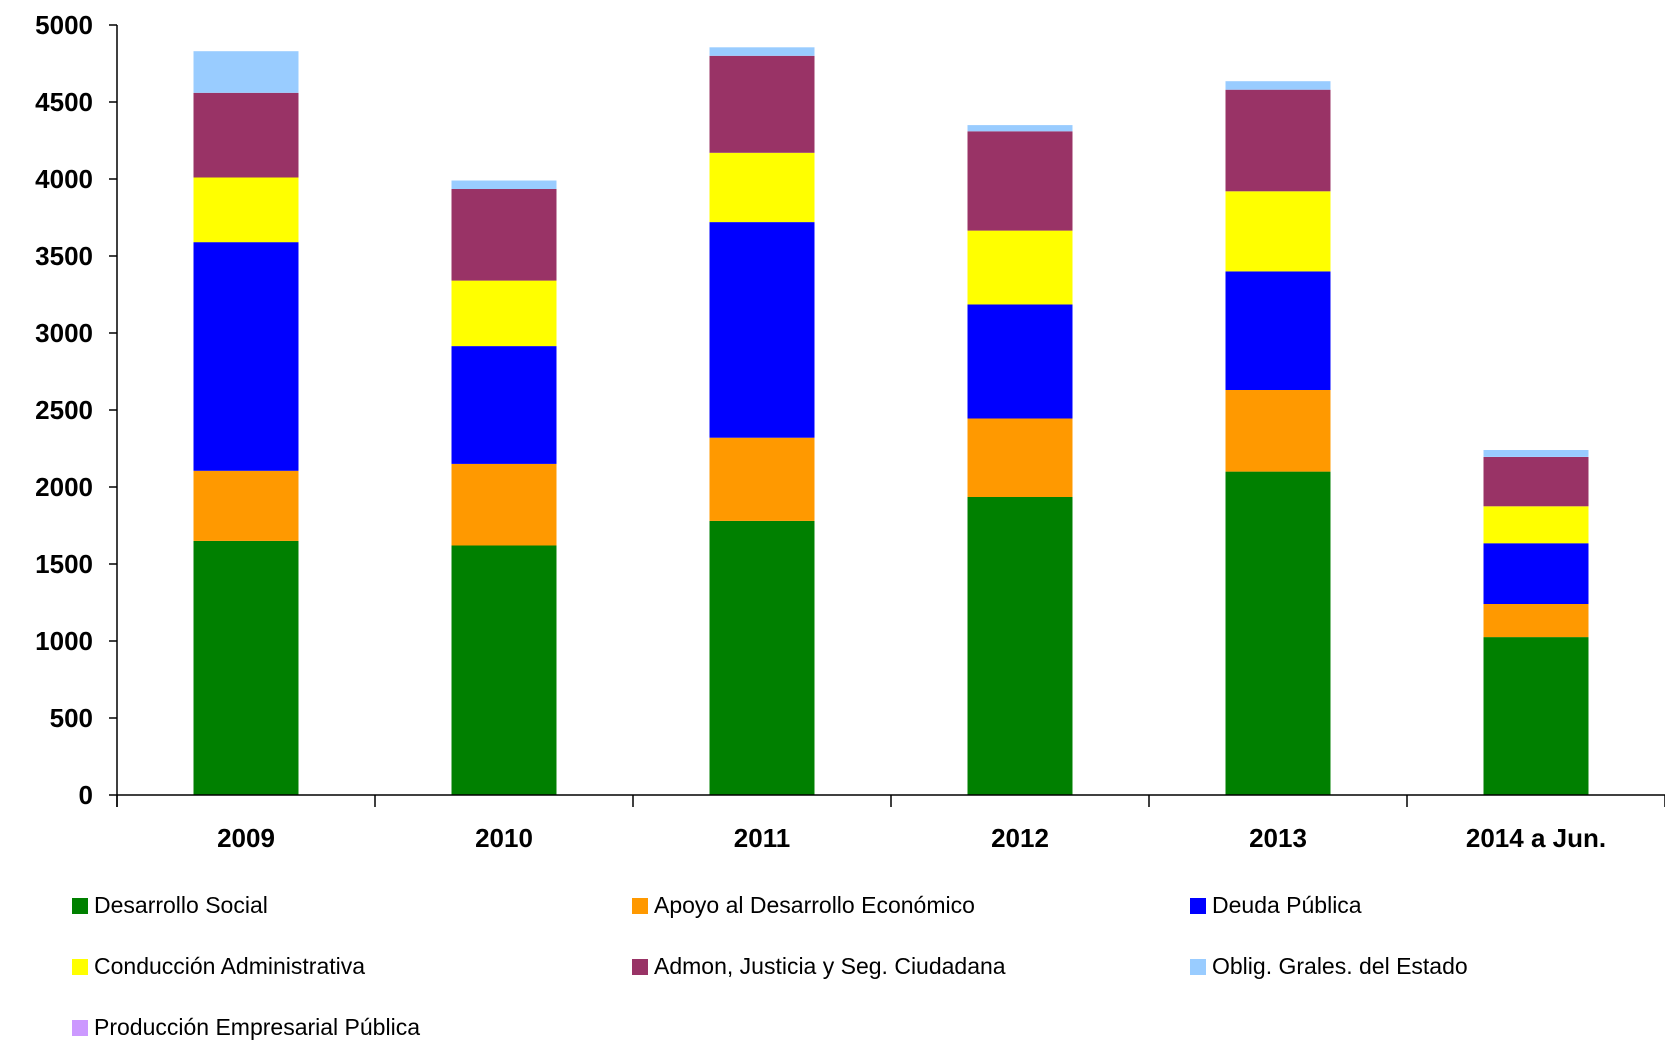 The image size is (1665, 1053). What do you see at coordinates (1340, 966) in the screenshot?
I see `legend-label: Oblig. Grales. del Estado` at bounding box center [1340, 966].